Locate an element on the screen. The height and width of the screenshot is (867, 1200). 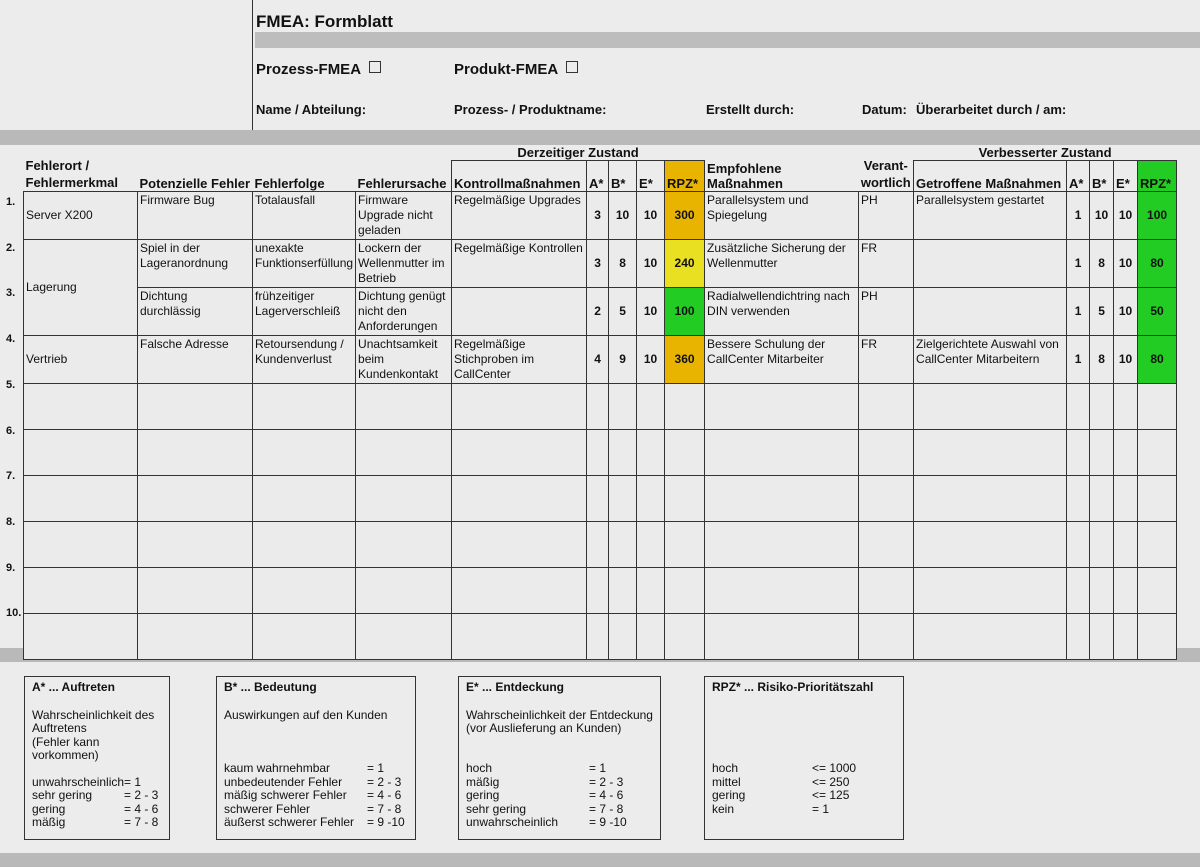
cell-b: 9 is located at coordinates (623, 359).